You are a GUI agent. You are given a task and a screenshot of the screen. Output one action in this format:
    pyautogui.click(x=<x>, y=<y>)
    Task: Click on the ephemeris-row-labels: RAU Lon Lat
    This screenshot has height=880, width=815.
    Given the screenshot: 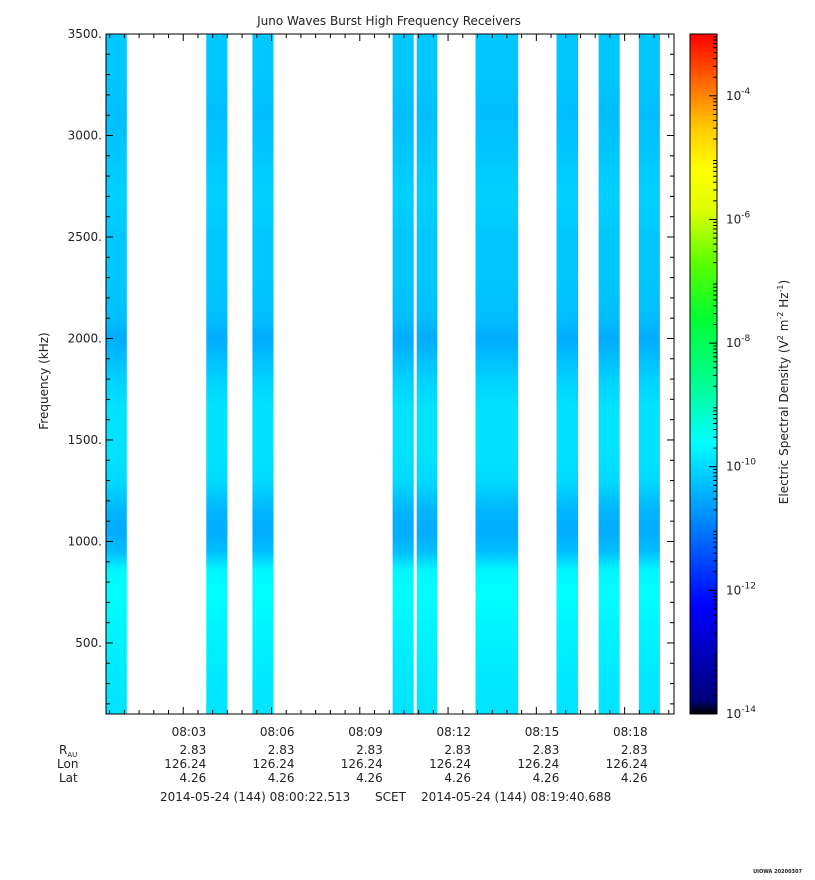 What is the action you would take?
    pyautogui.click(x=67, y=764)
    